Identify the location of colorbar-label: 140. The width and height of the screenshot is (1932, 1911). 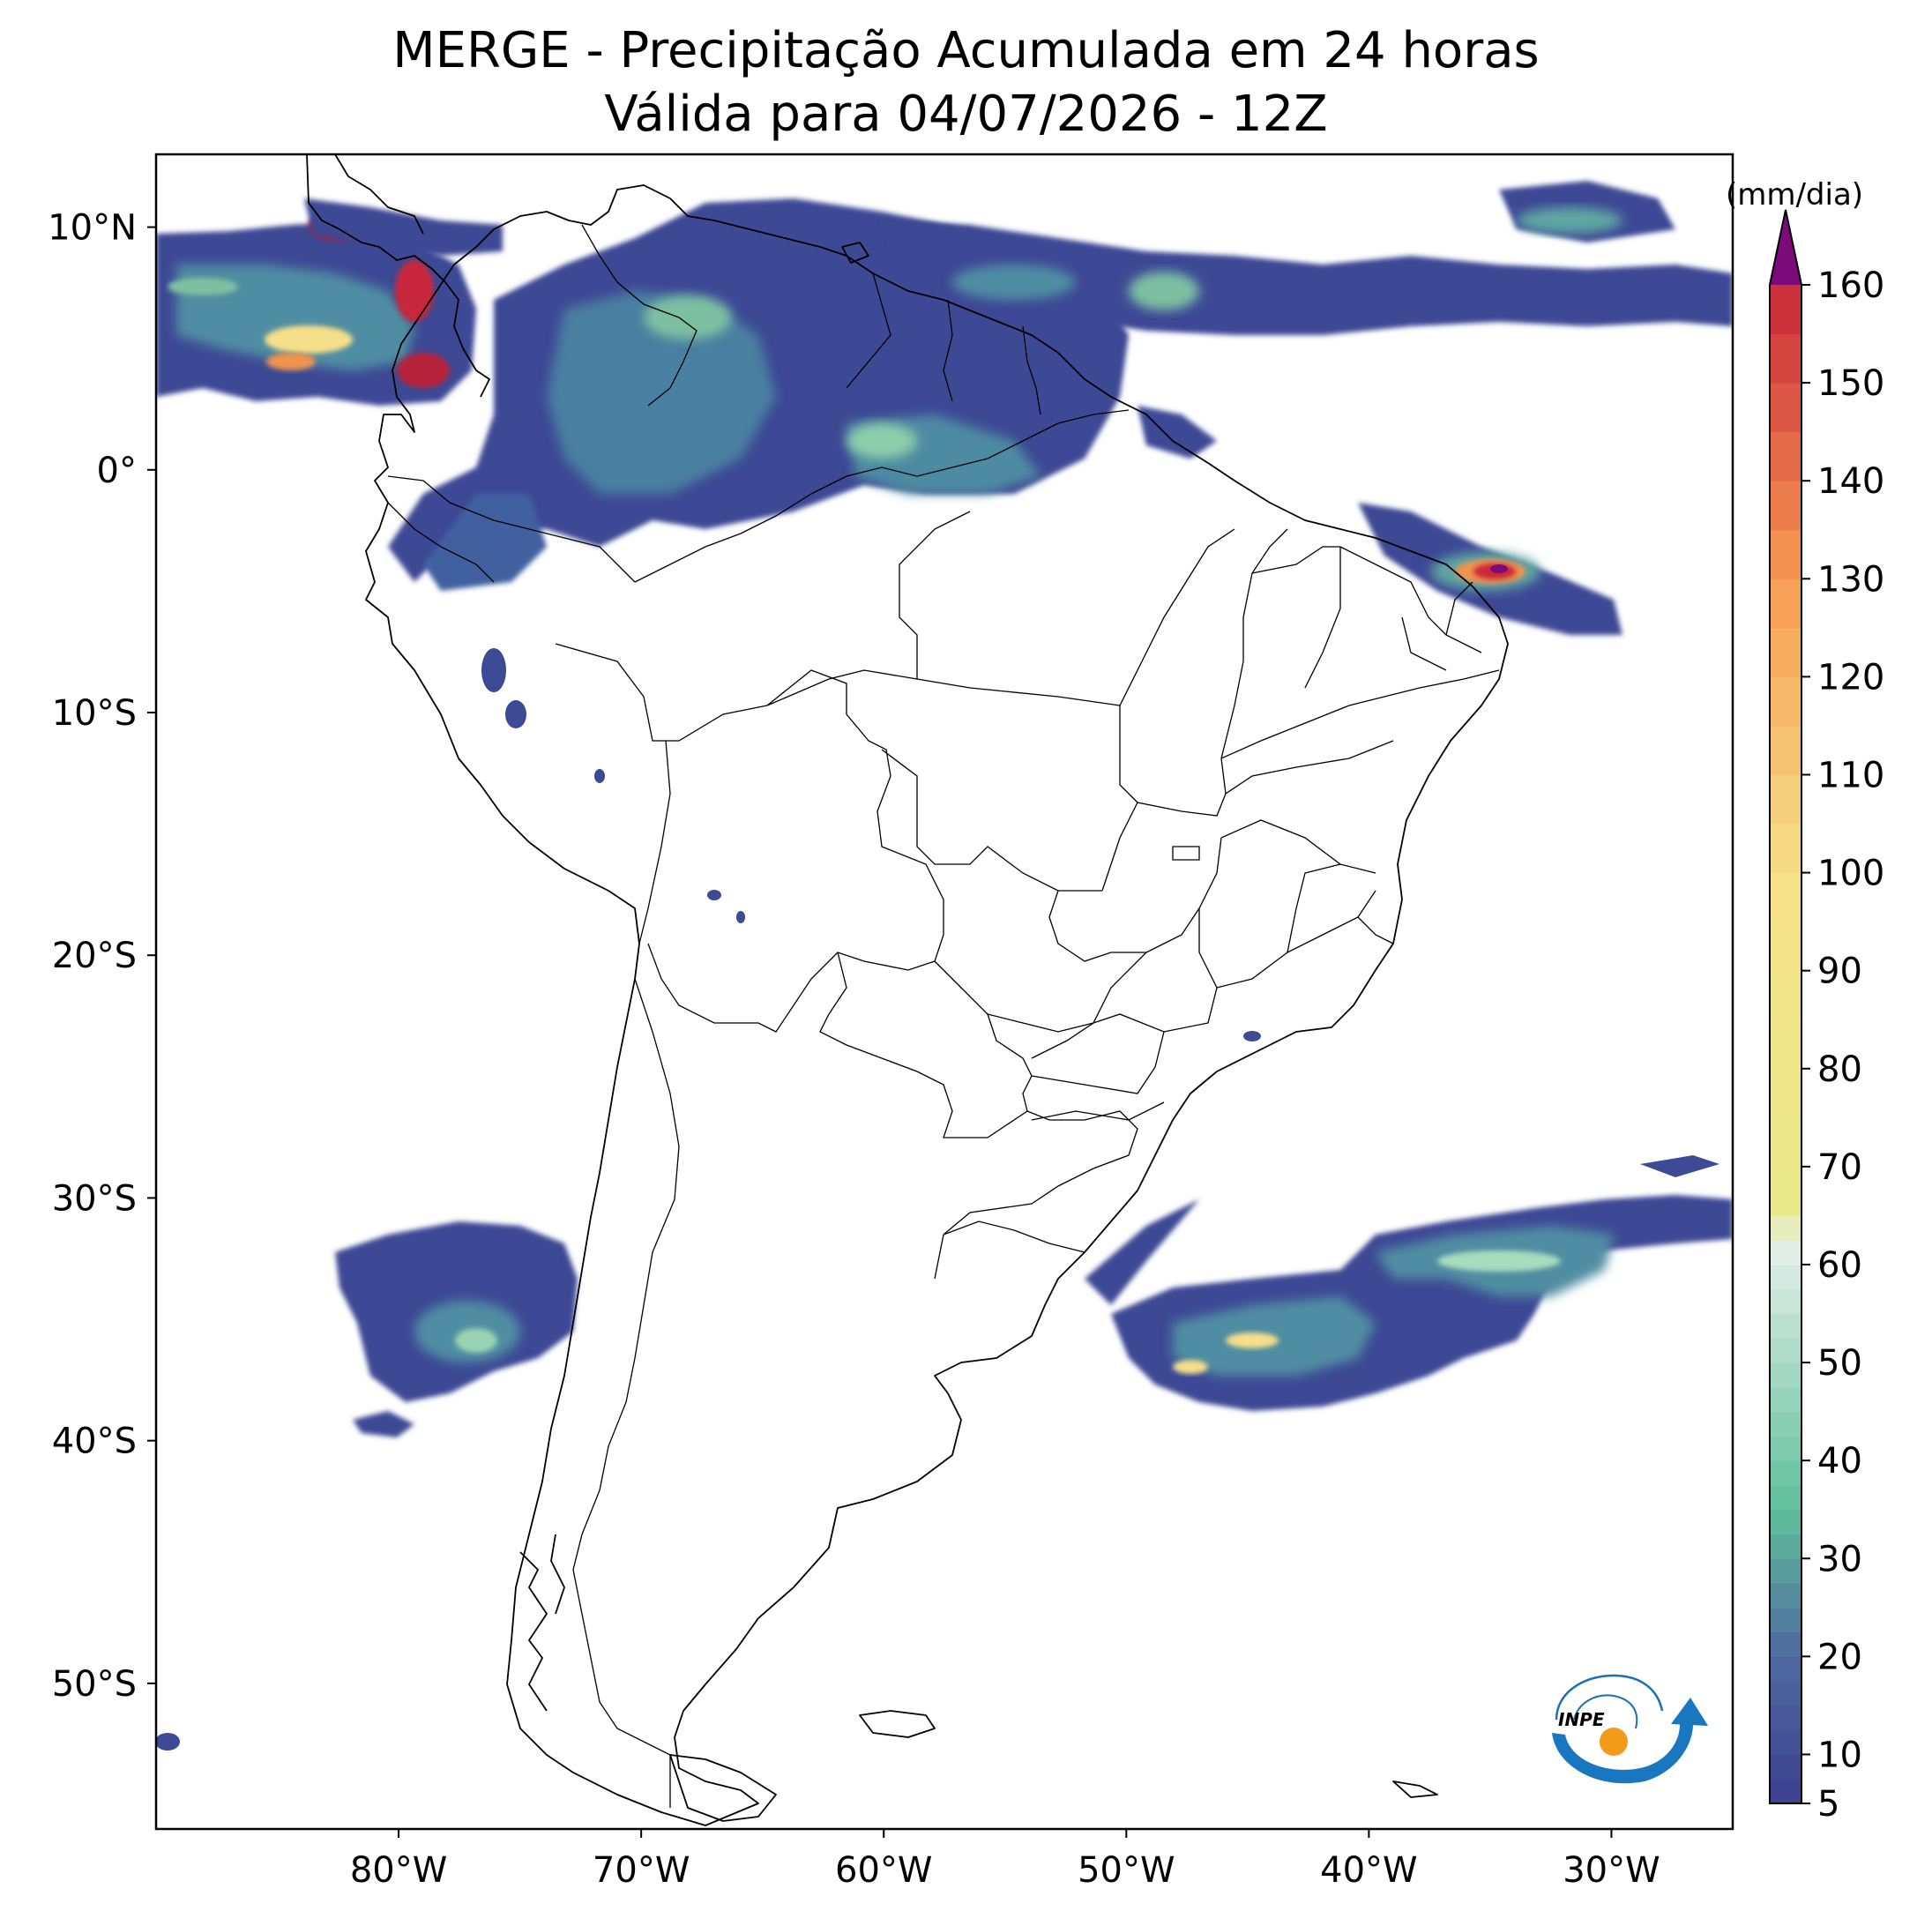
(1850, 481).